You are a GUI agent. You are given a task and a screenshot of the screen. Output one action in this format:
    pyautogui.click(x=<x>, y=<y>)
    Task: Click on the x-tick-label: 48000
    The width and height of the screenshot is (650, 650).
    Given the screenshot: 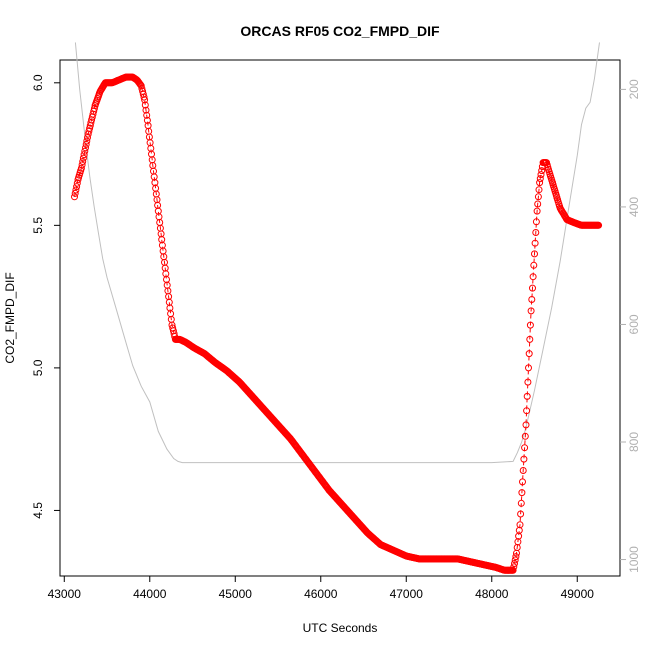 What is the action you would take?
    pyautogui.click(x=492, y=594)
    